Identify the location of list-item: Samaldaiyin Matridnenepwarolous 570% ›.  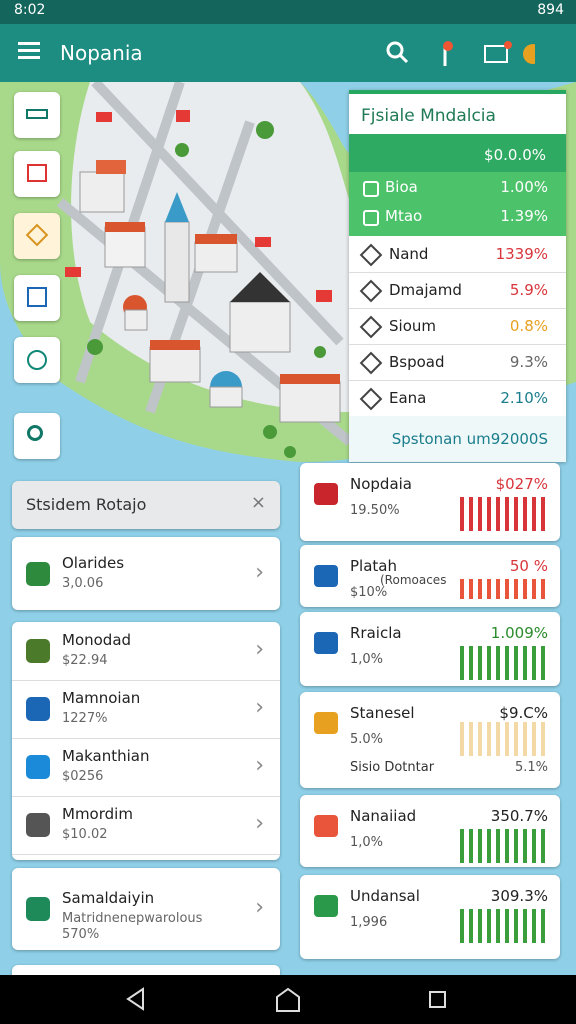
(146, 909).